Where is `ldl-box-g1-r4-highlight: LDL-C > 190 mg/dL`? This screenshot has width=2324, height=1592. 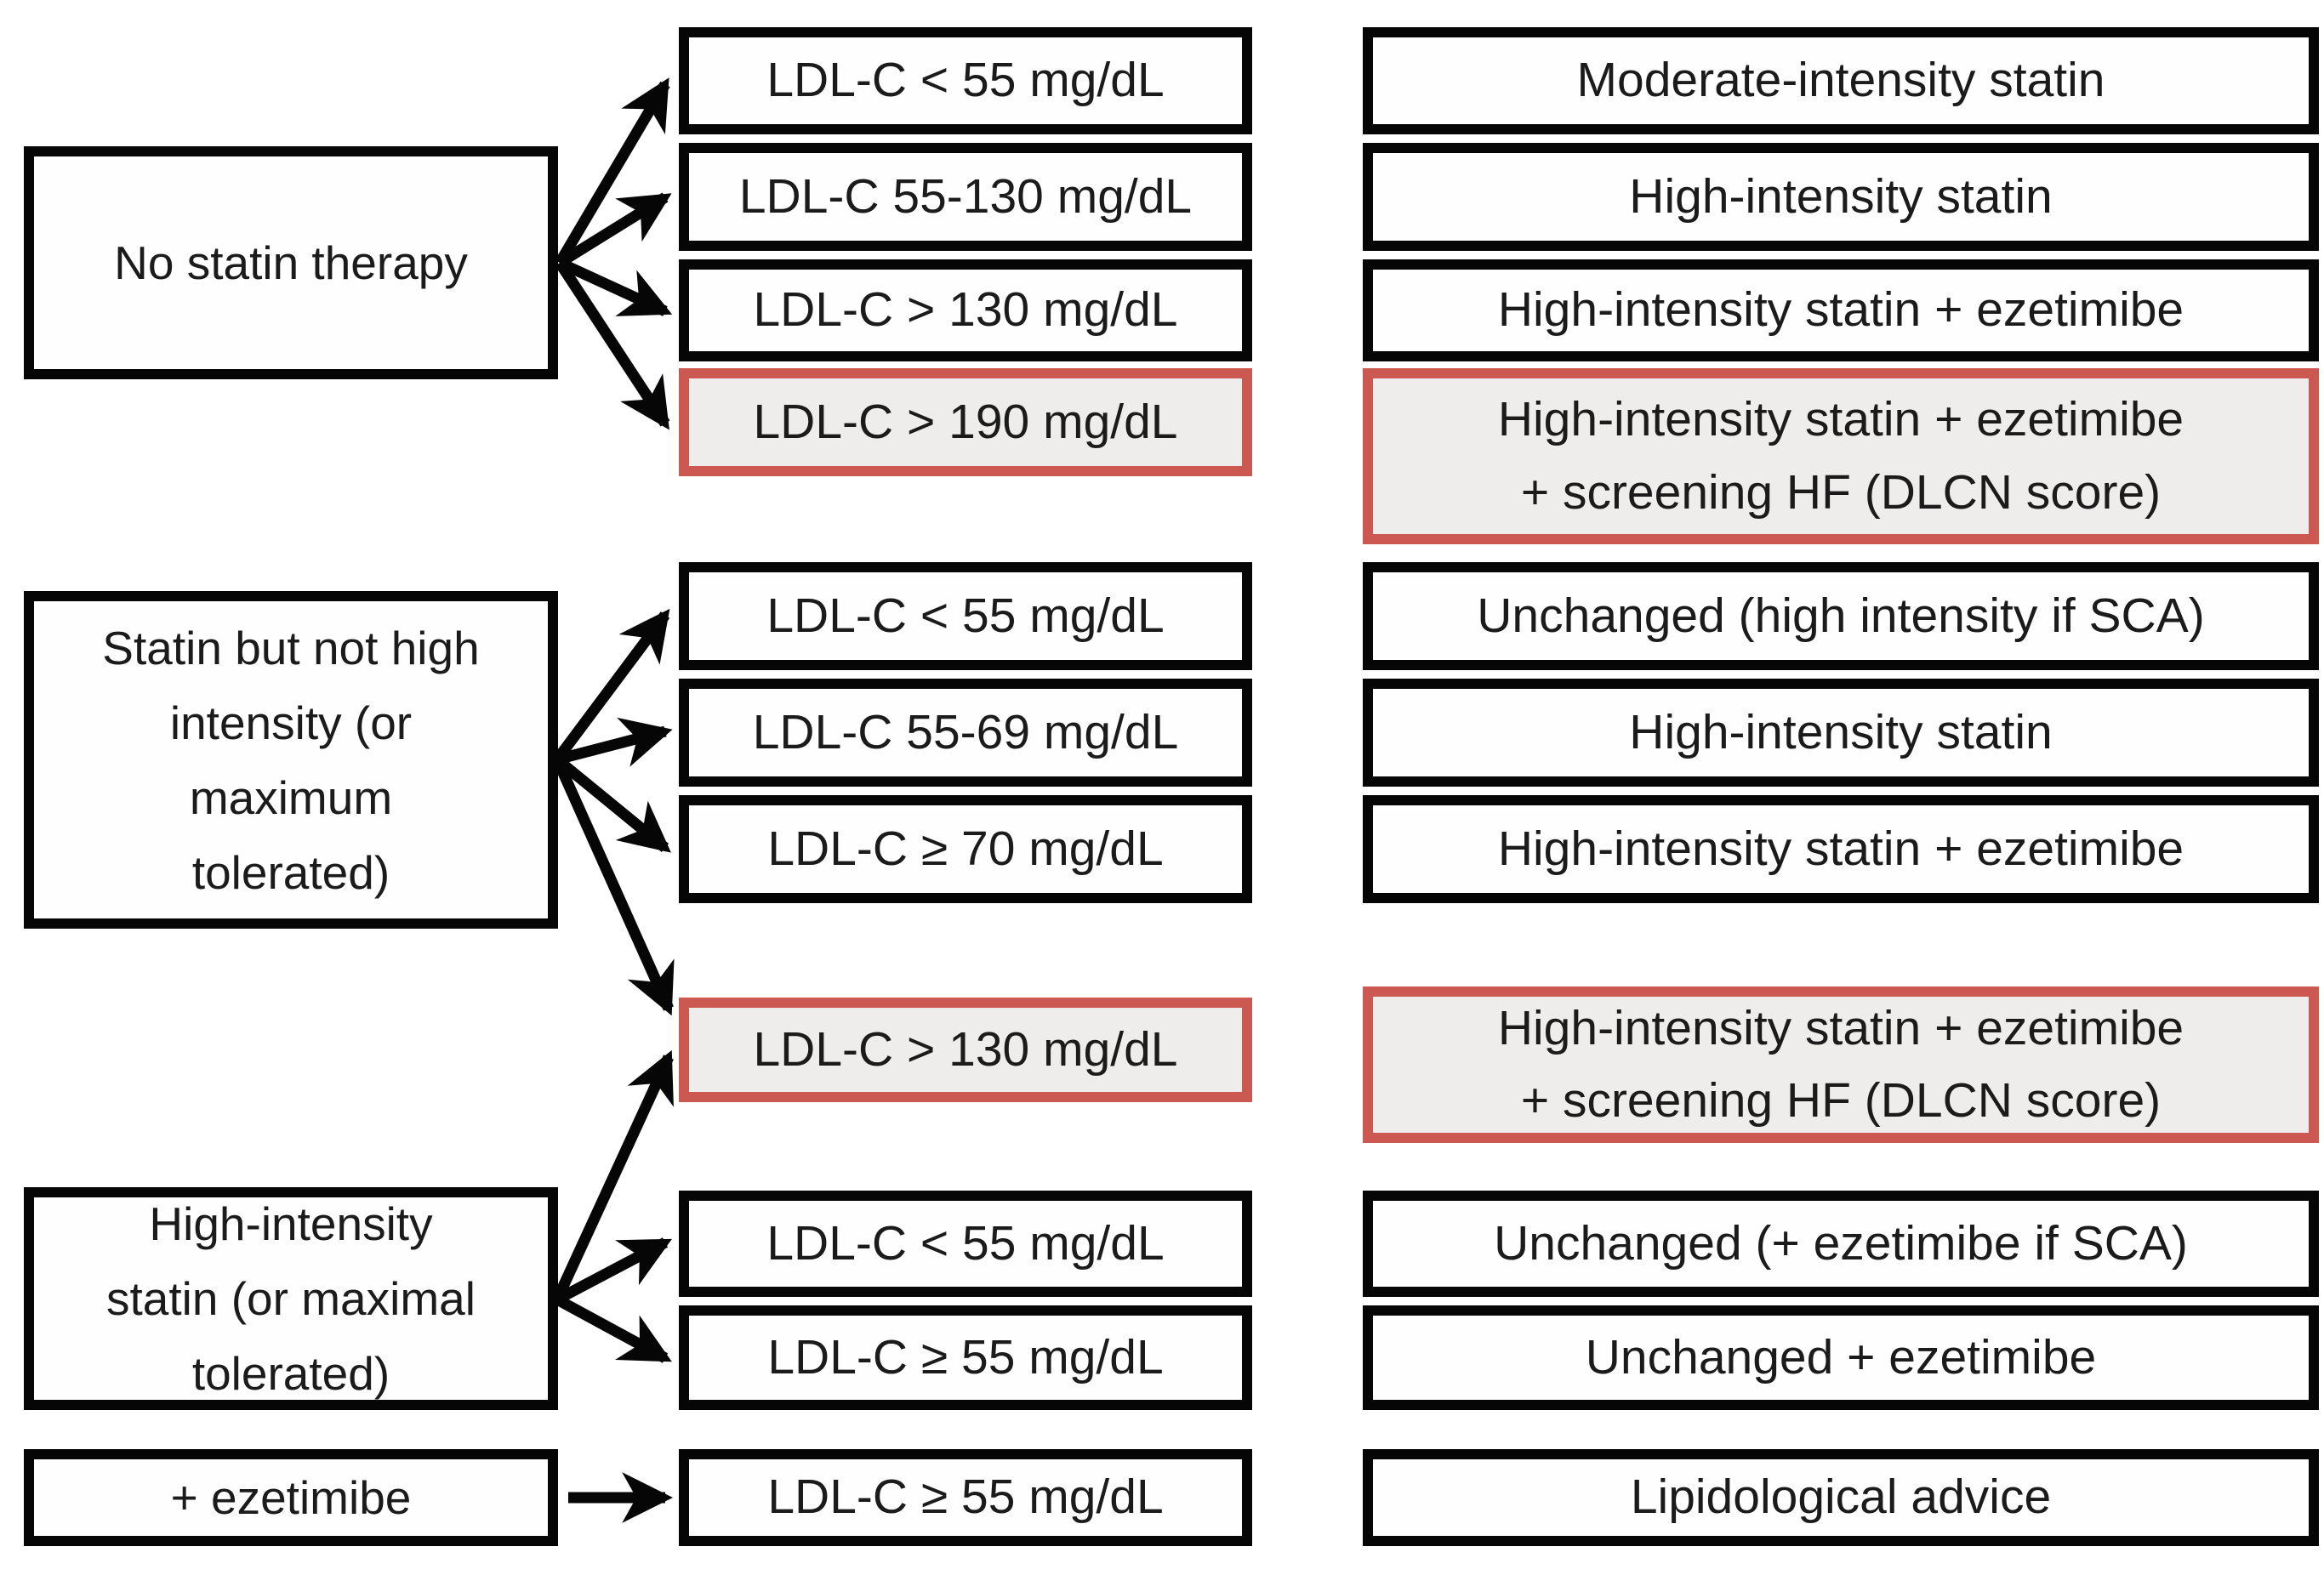 ldl-box-g1-r4-highlight: LDL-C > 190 mg/dL is located at coordinates (966, 422).